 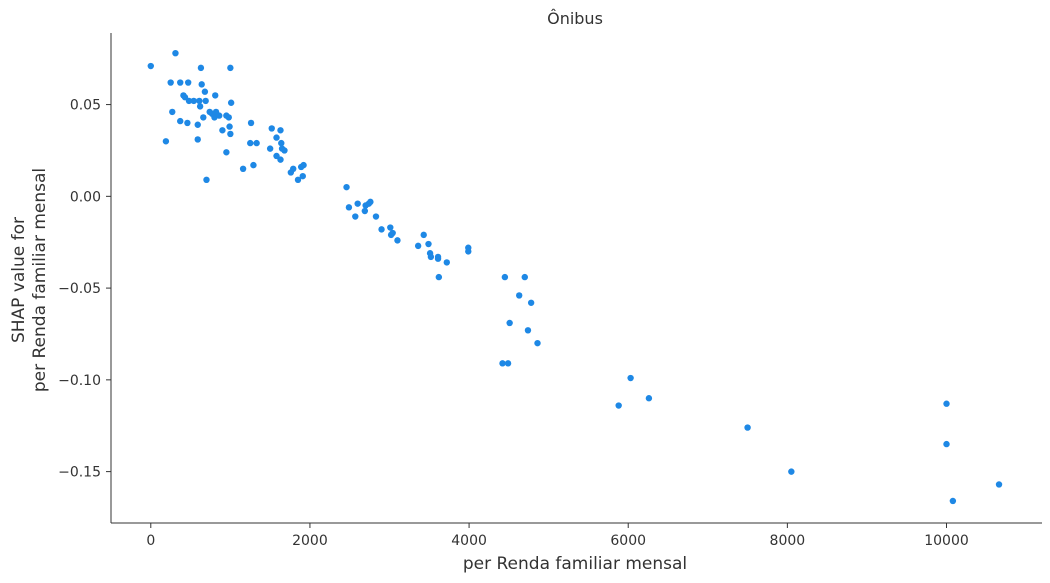 What do you see at coordinates (628, 541) in the screenshot?
I see `x-tick-label: 6000` at bounding box center [628, 541].